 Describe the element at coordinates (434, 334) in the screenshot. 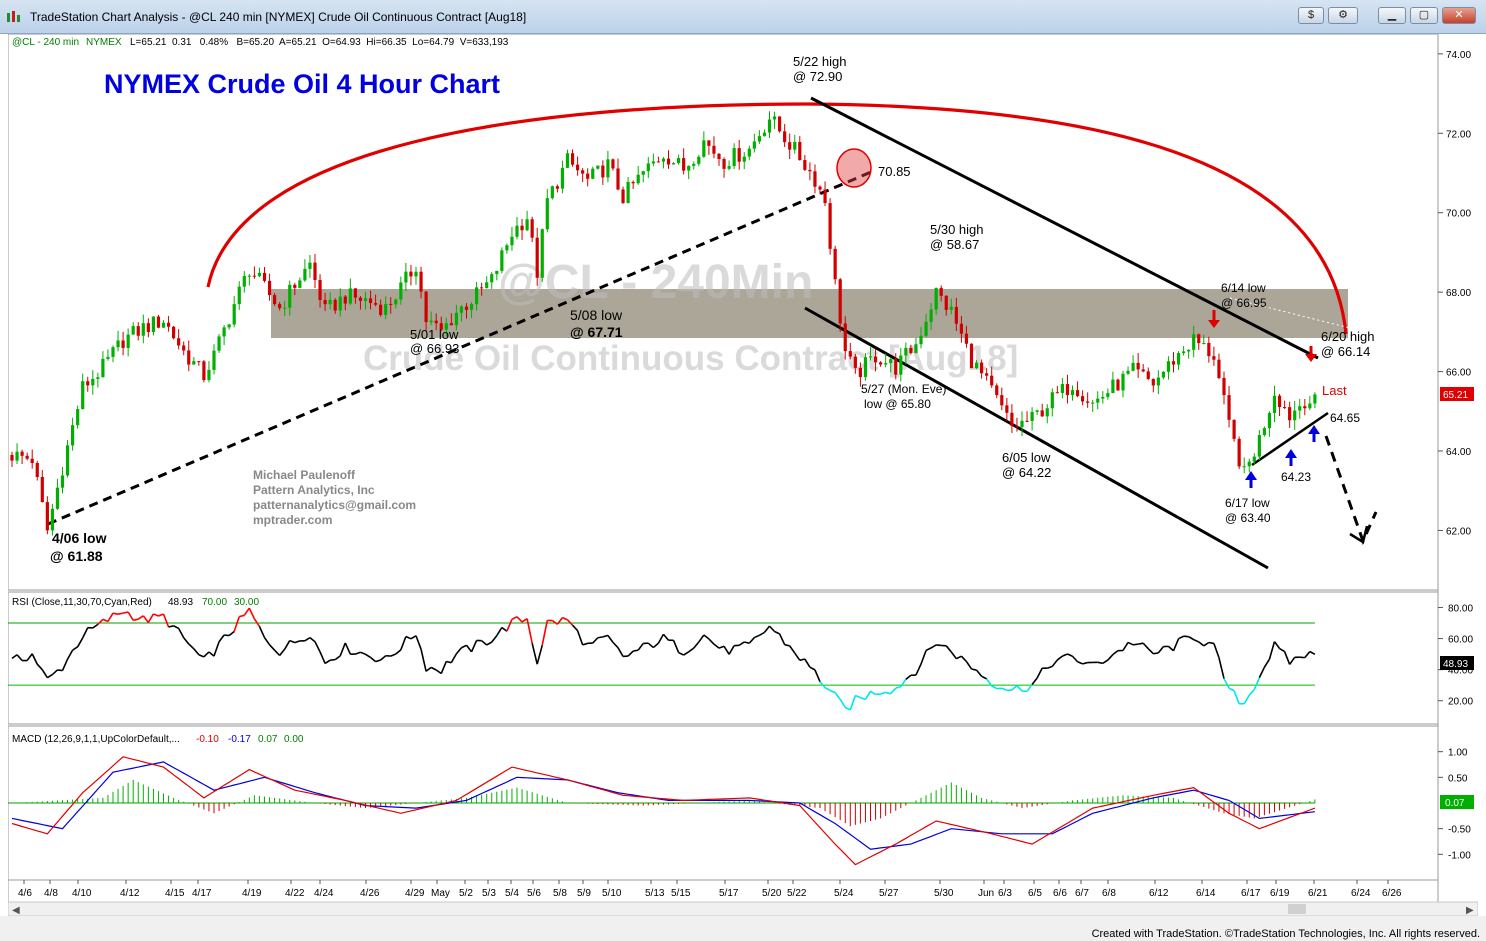

I see `annotation-may01-low: 5/01 low` at that location.